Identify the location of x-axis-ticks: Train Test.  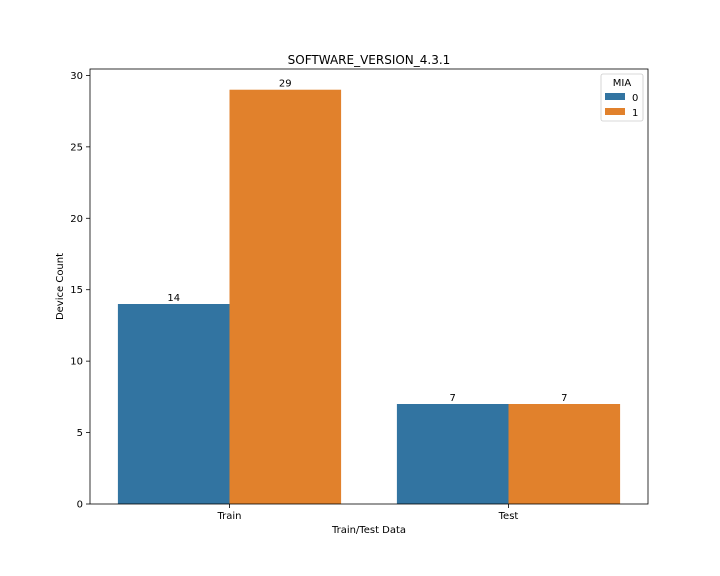
(368, 513).